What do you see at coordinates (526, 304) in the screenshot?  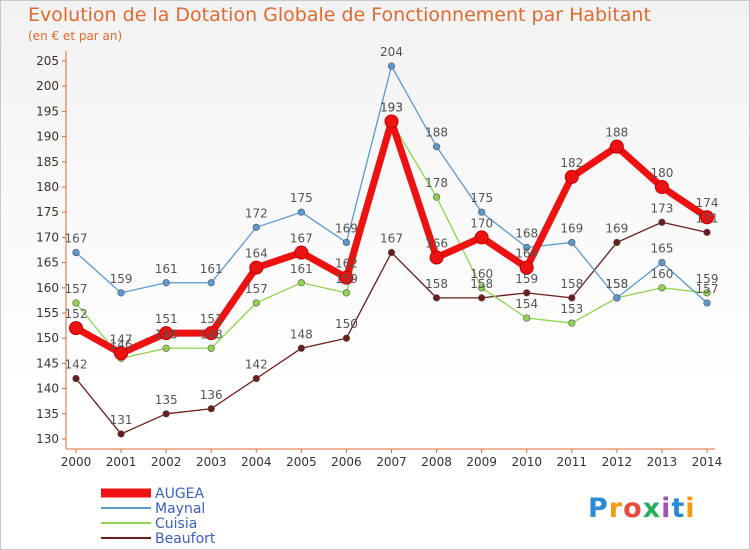 I see `value-label-cuisia: 154` at bounding box center [526, 304].